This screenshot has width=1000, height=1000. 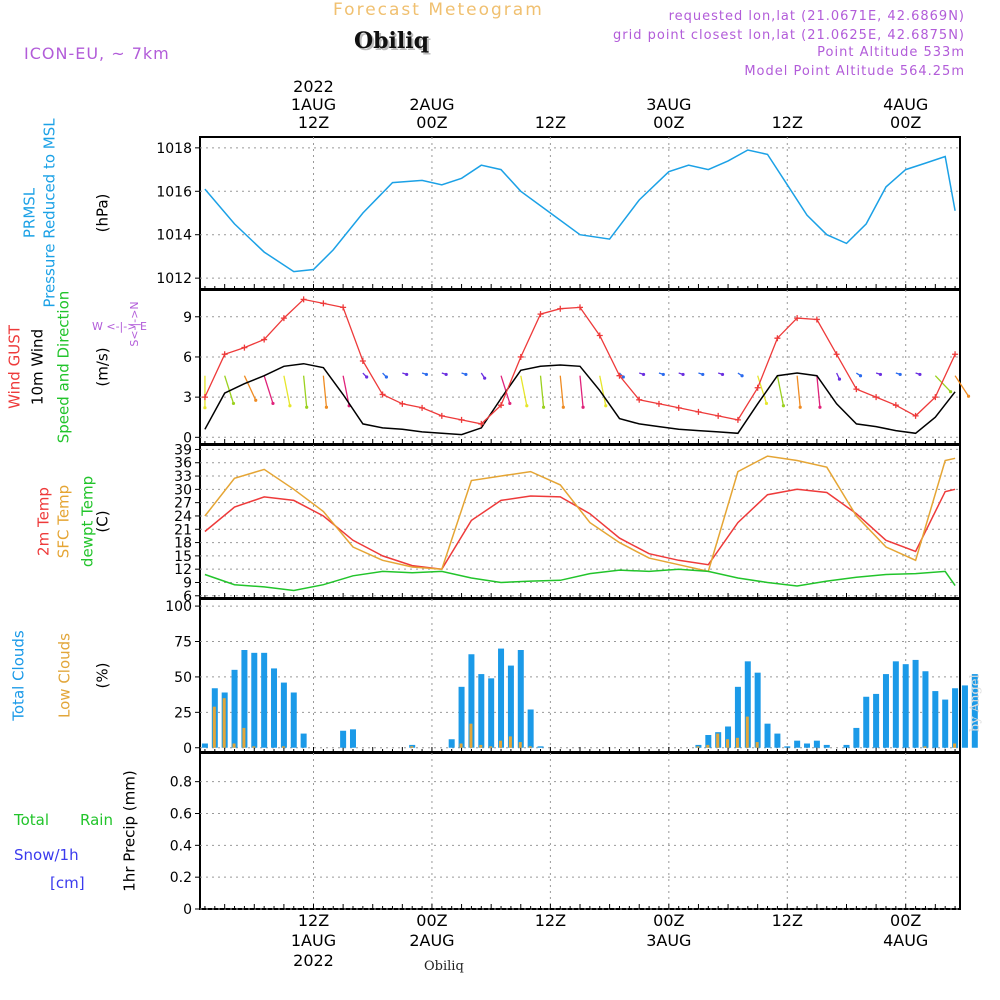 I want to click on y-tick-label-pressure: 1018, so click(x=174, y=149).